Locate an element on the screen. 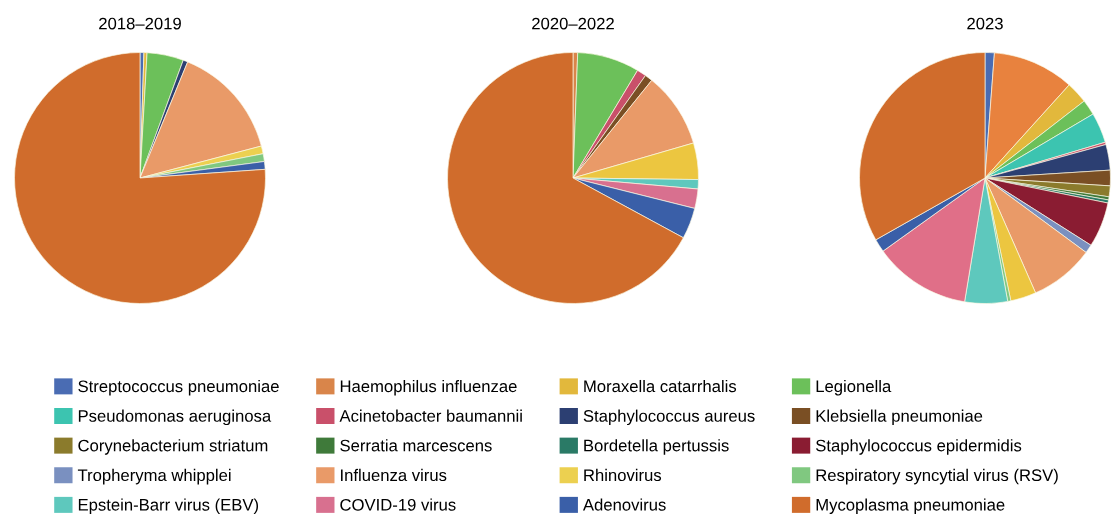  legend-label: Influenza virus is located at coordinates (394, 475).